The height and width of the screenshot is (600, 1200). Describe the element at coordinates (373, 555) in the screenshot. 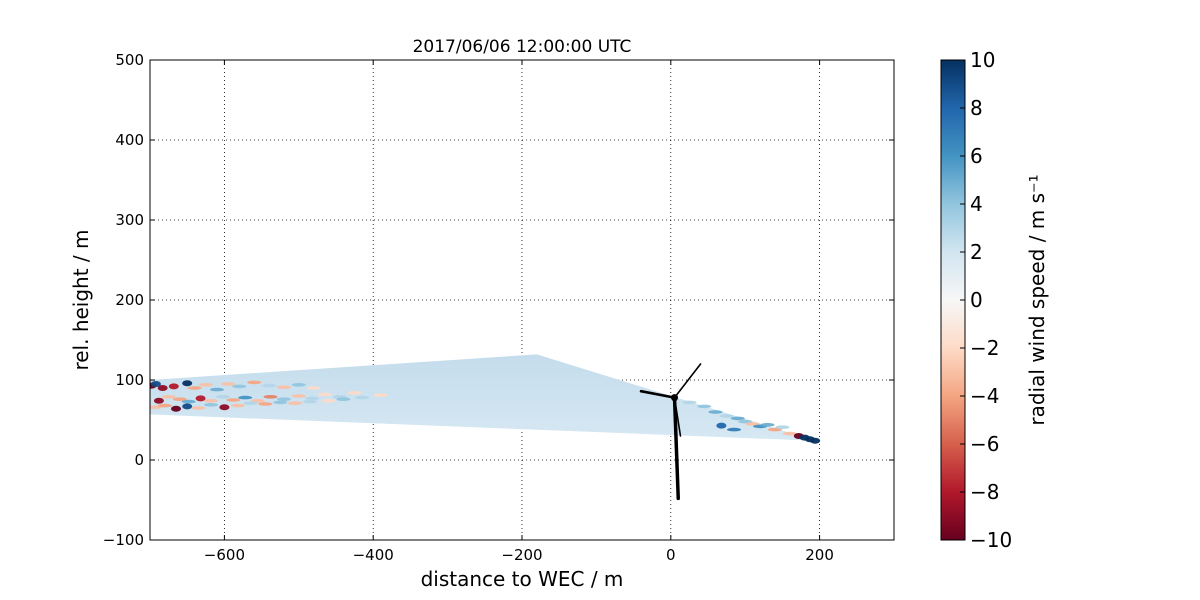

I see `x-tick-label: −400` at that location.